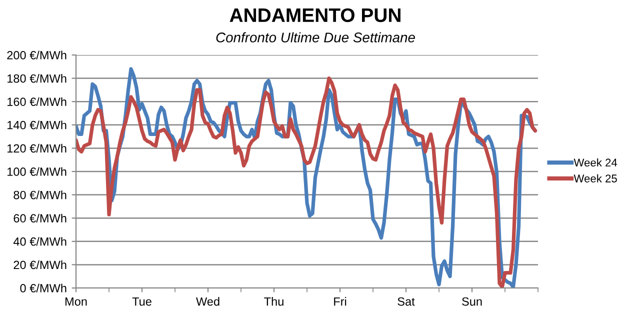  What do you see at coordinates (40, 218) in the screenshot?
I see `y-tick-label: 60 €/MWh` at bounding box center [40, 218].